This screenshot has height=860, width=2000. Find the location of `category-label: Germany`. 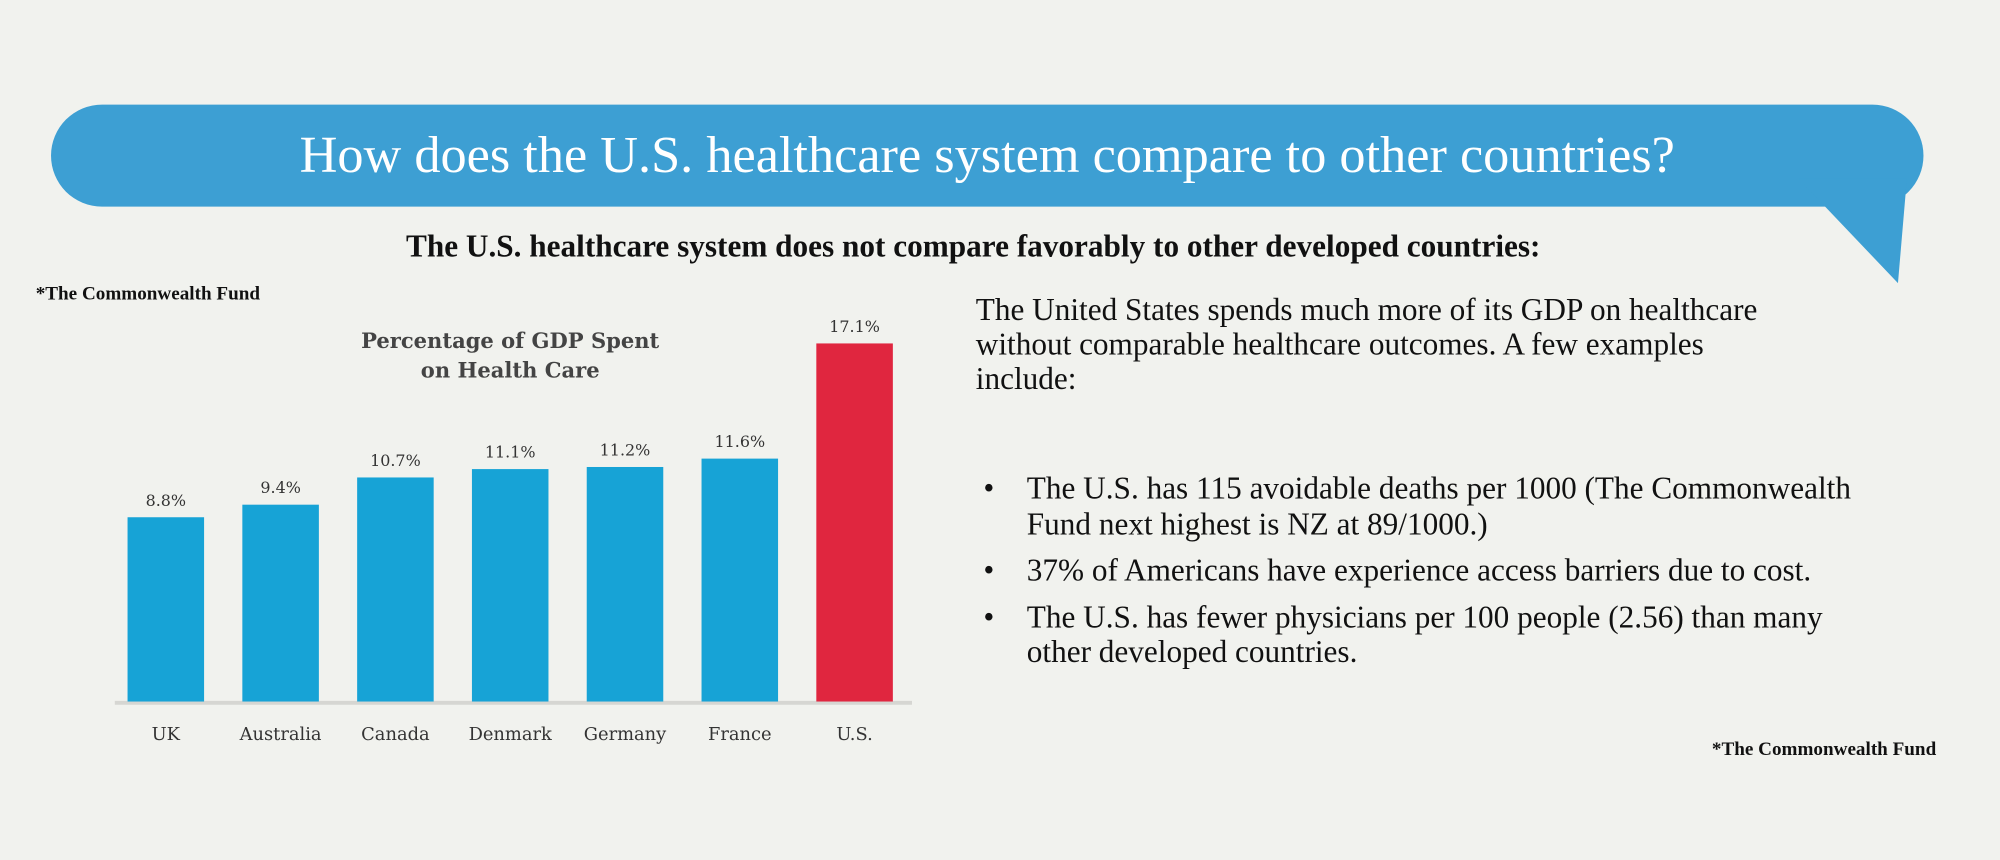

category-label: Germany is located at coordinates (625, 734).